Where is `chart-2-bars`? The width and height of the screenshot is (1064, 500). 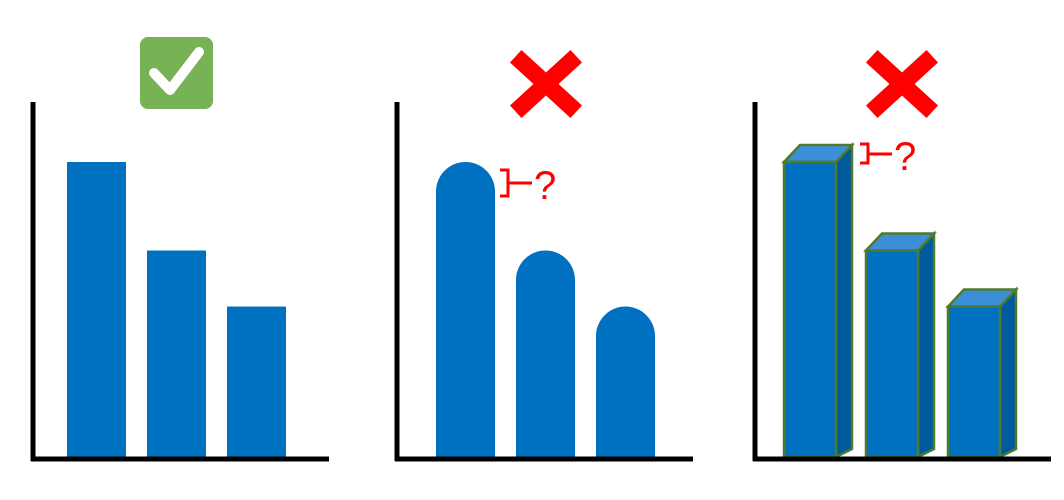
chart-2-bars is located at coordinates (545, 309).